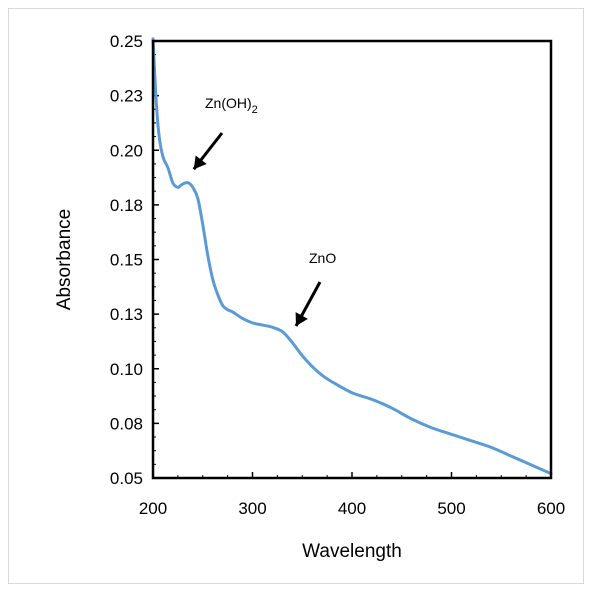 This screenshot has width=594, height=594. I want to click on annotation-znoh2-base: Zn(OH), so click(228, 103).